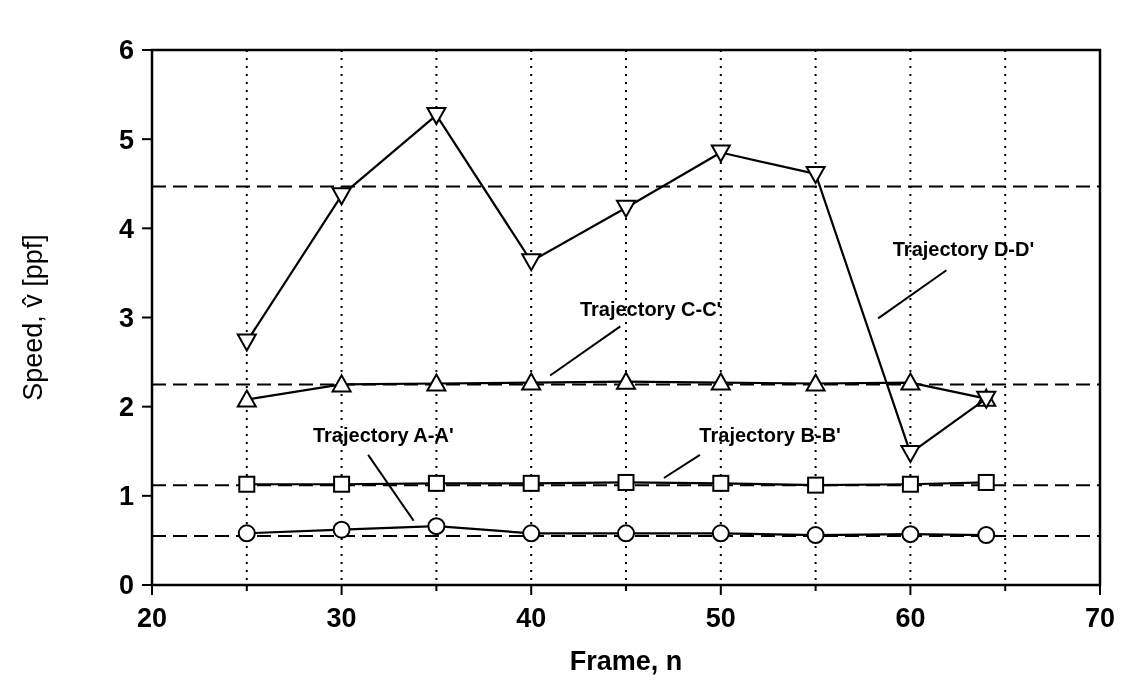 Image resolution: width=1134 pixels, height=682 pixels. What do you see at coordinates (383, 435) in the screenshot?
I see `annotation: Trajectory A-A'` at bounding box center [383, 435].